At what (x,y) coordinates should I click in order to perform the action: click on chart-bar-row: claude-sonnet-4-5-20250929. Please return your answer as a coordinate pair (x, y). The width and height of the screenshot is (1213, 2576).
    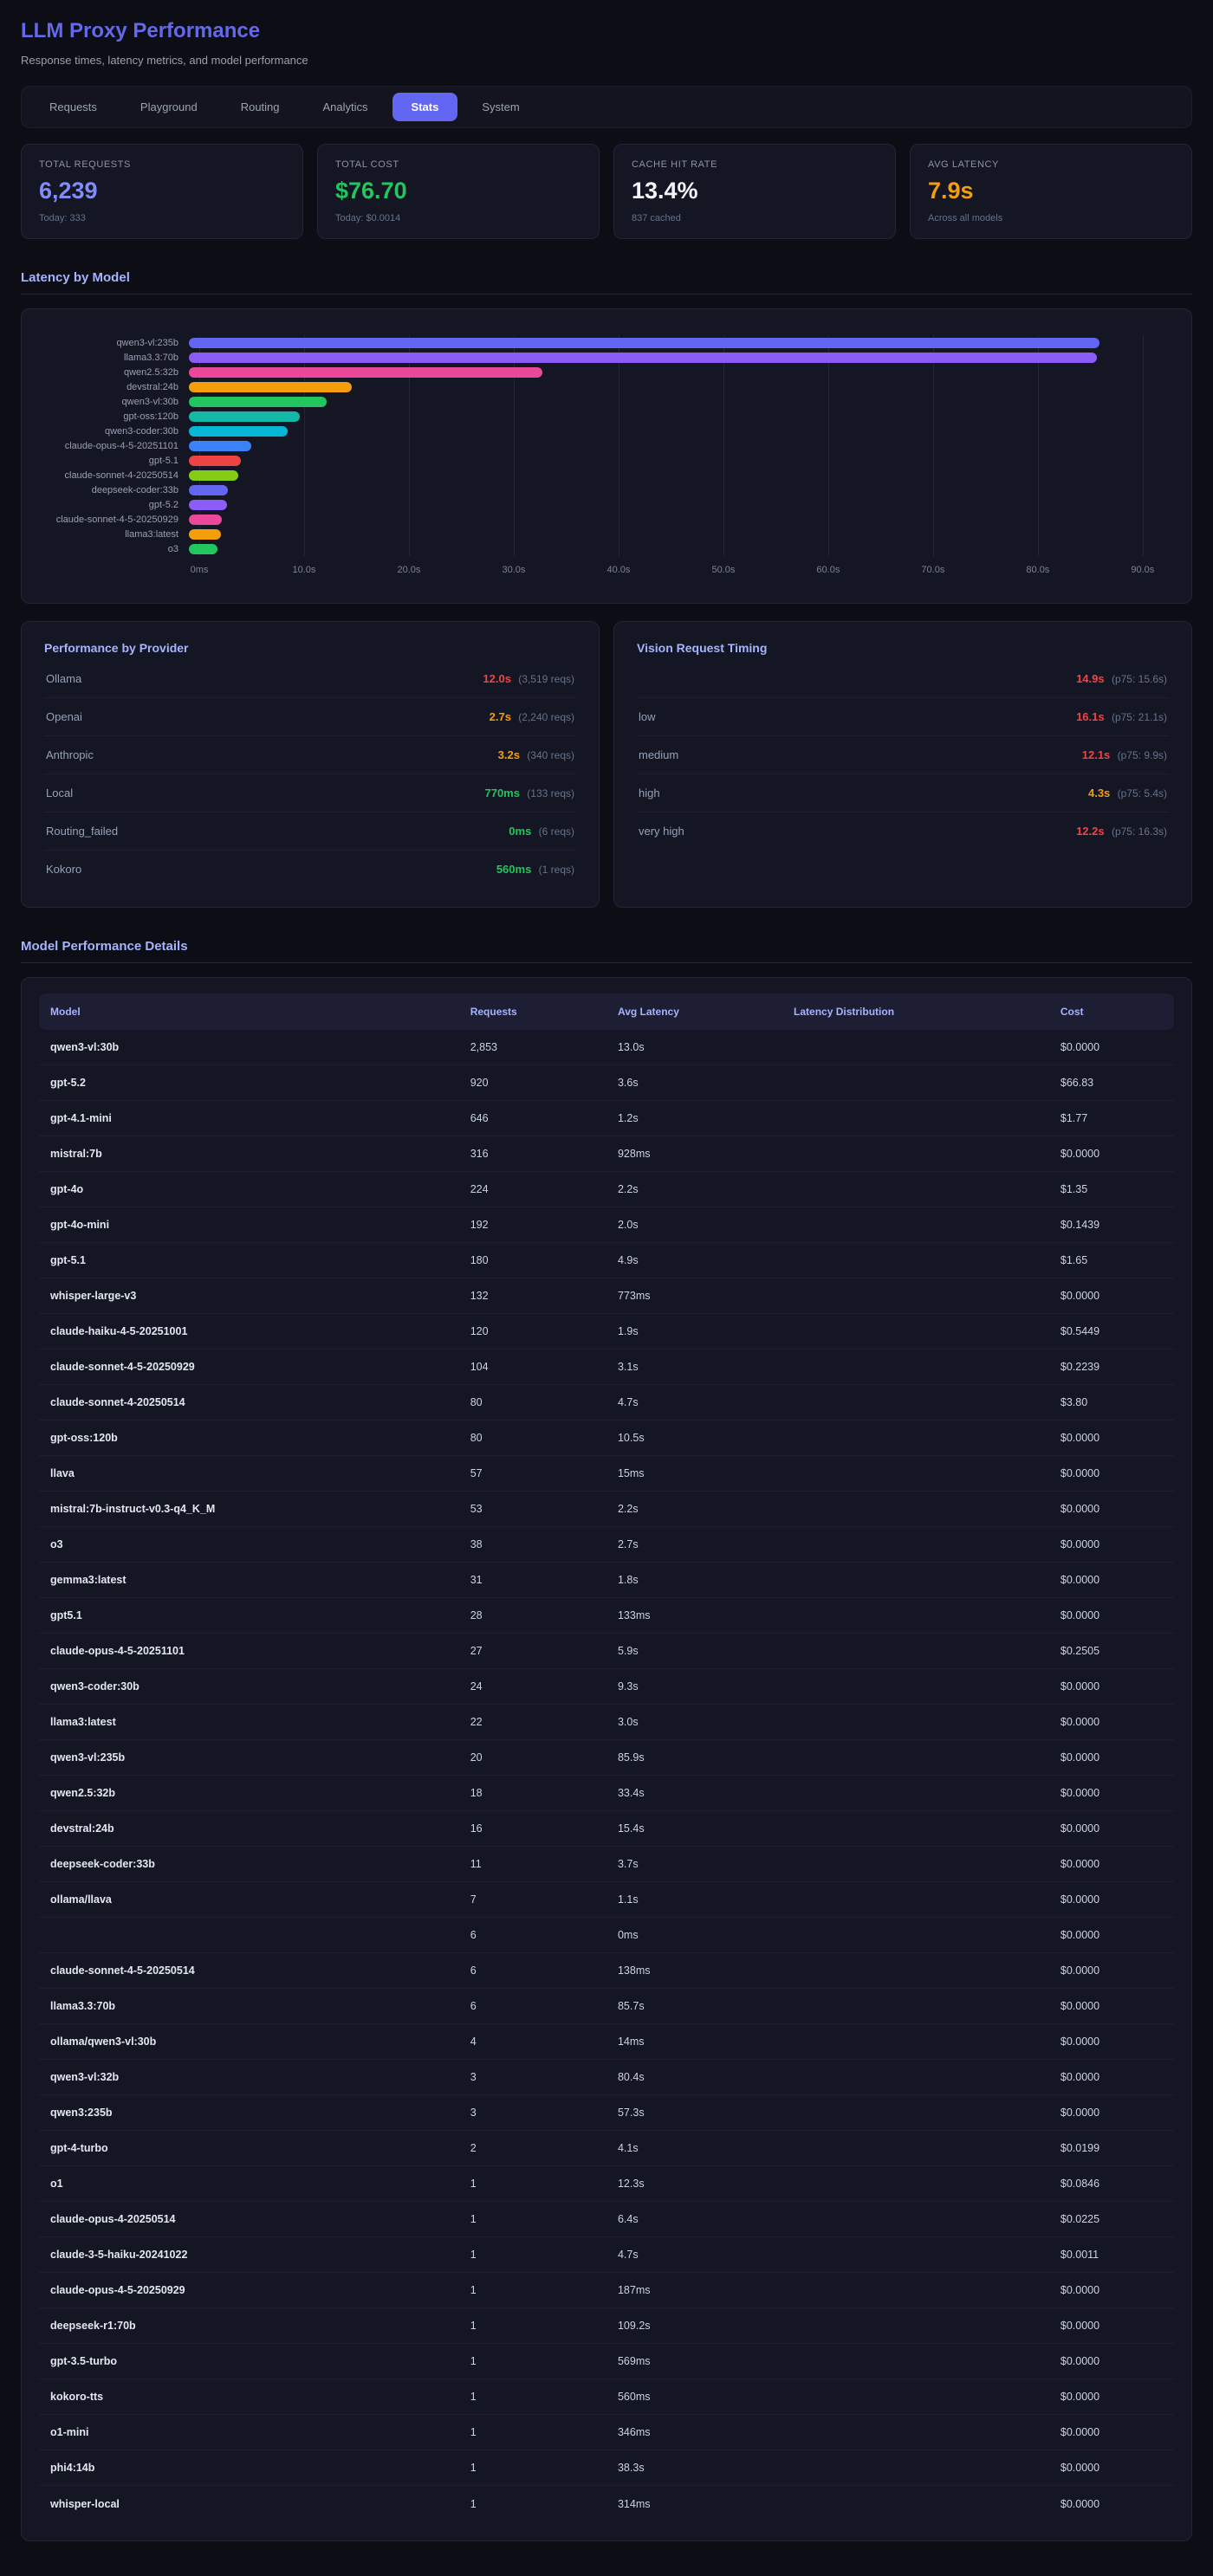
    Looking at the image, I should click on (606, 519).